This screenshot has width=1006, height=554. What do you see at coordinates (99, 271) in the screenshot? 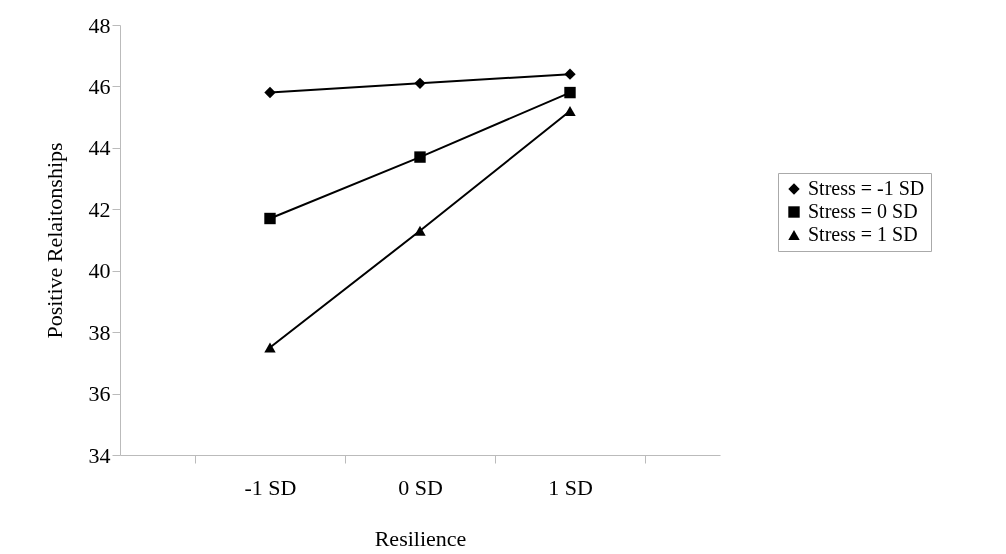
I see `y-tick-label: 40` at bounding box center [99, 271].